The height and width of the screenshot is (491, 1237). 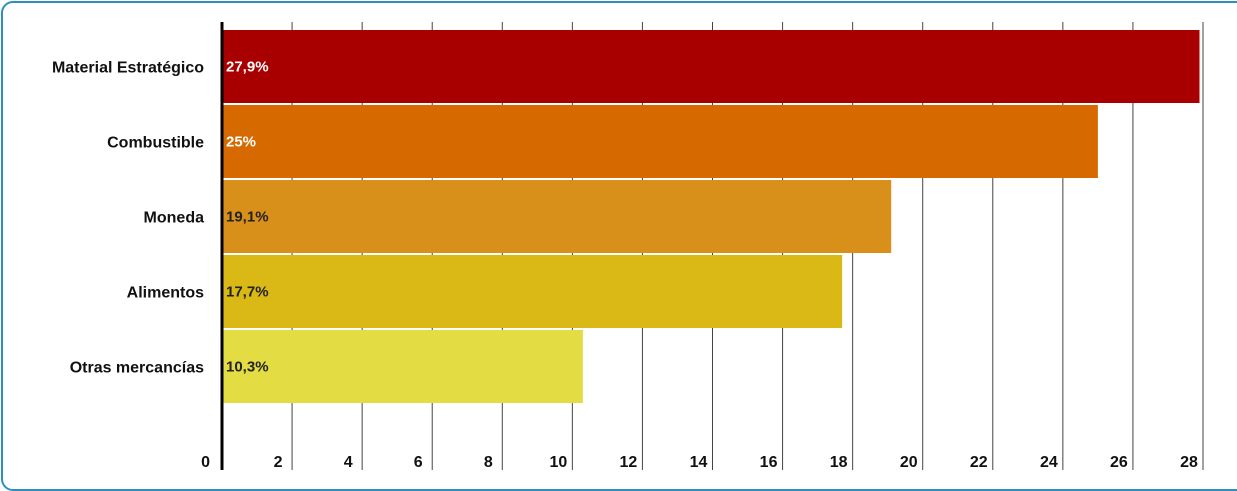 I want to click on x-tick-label: 12, so click(x=629, y=462).